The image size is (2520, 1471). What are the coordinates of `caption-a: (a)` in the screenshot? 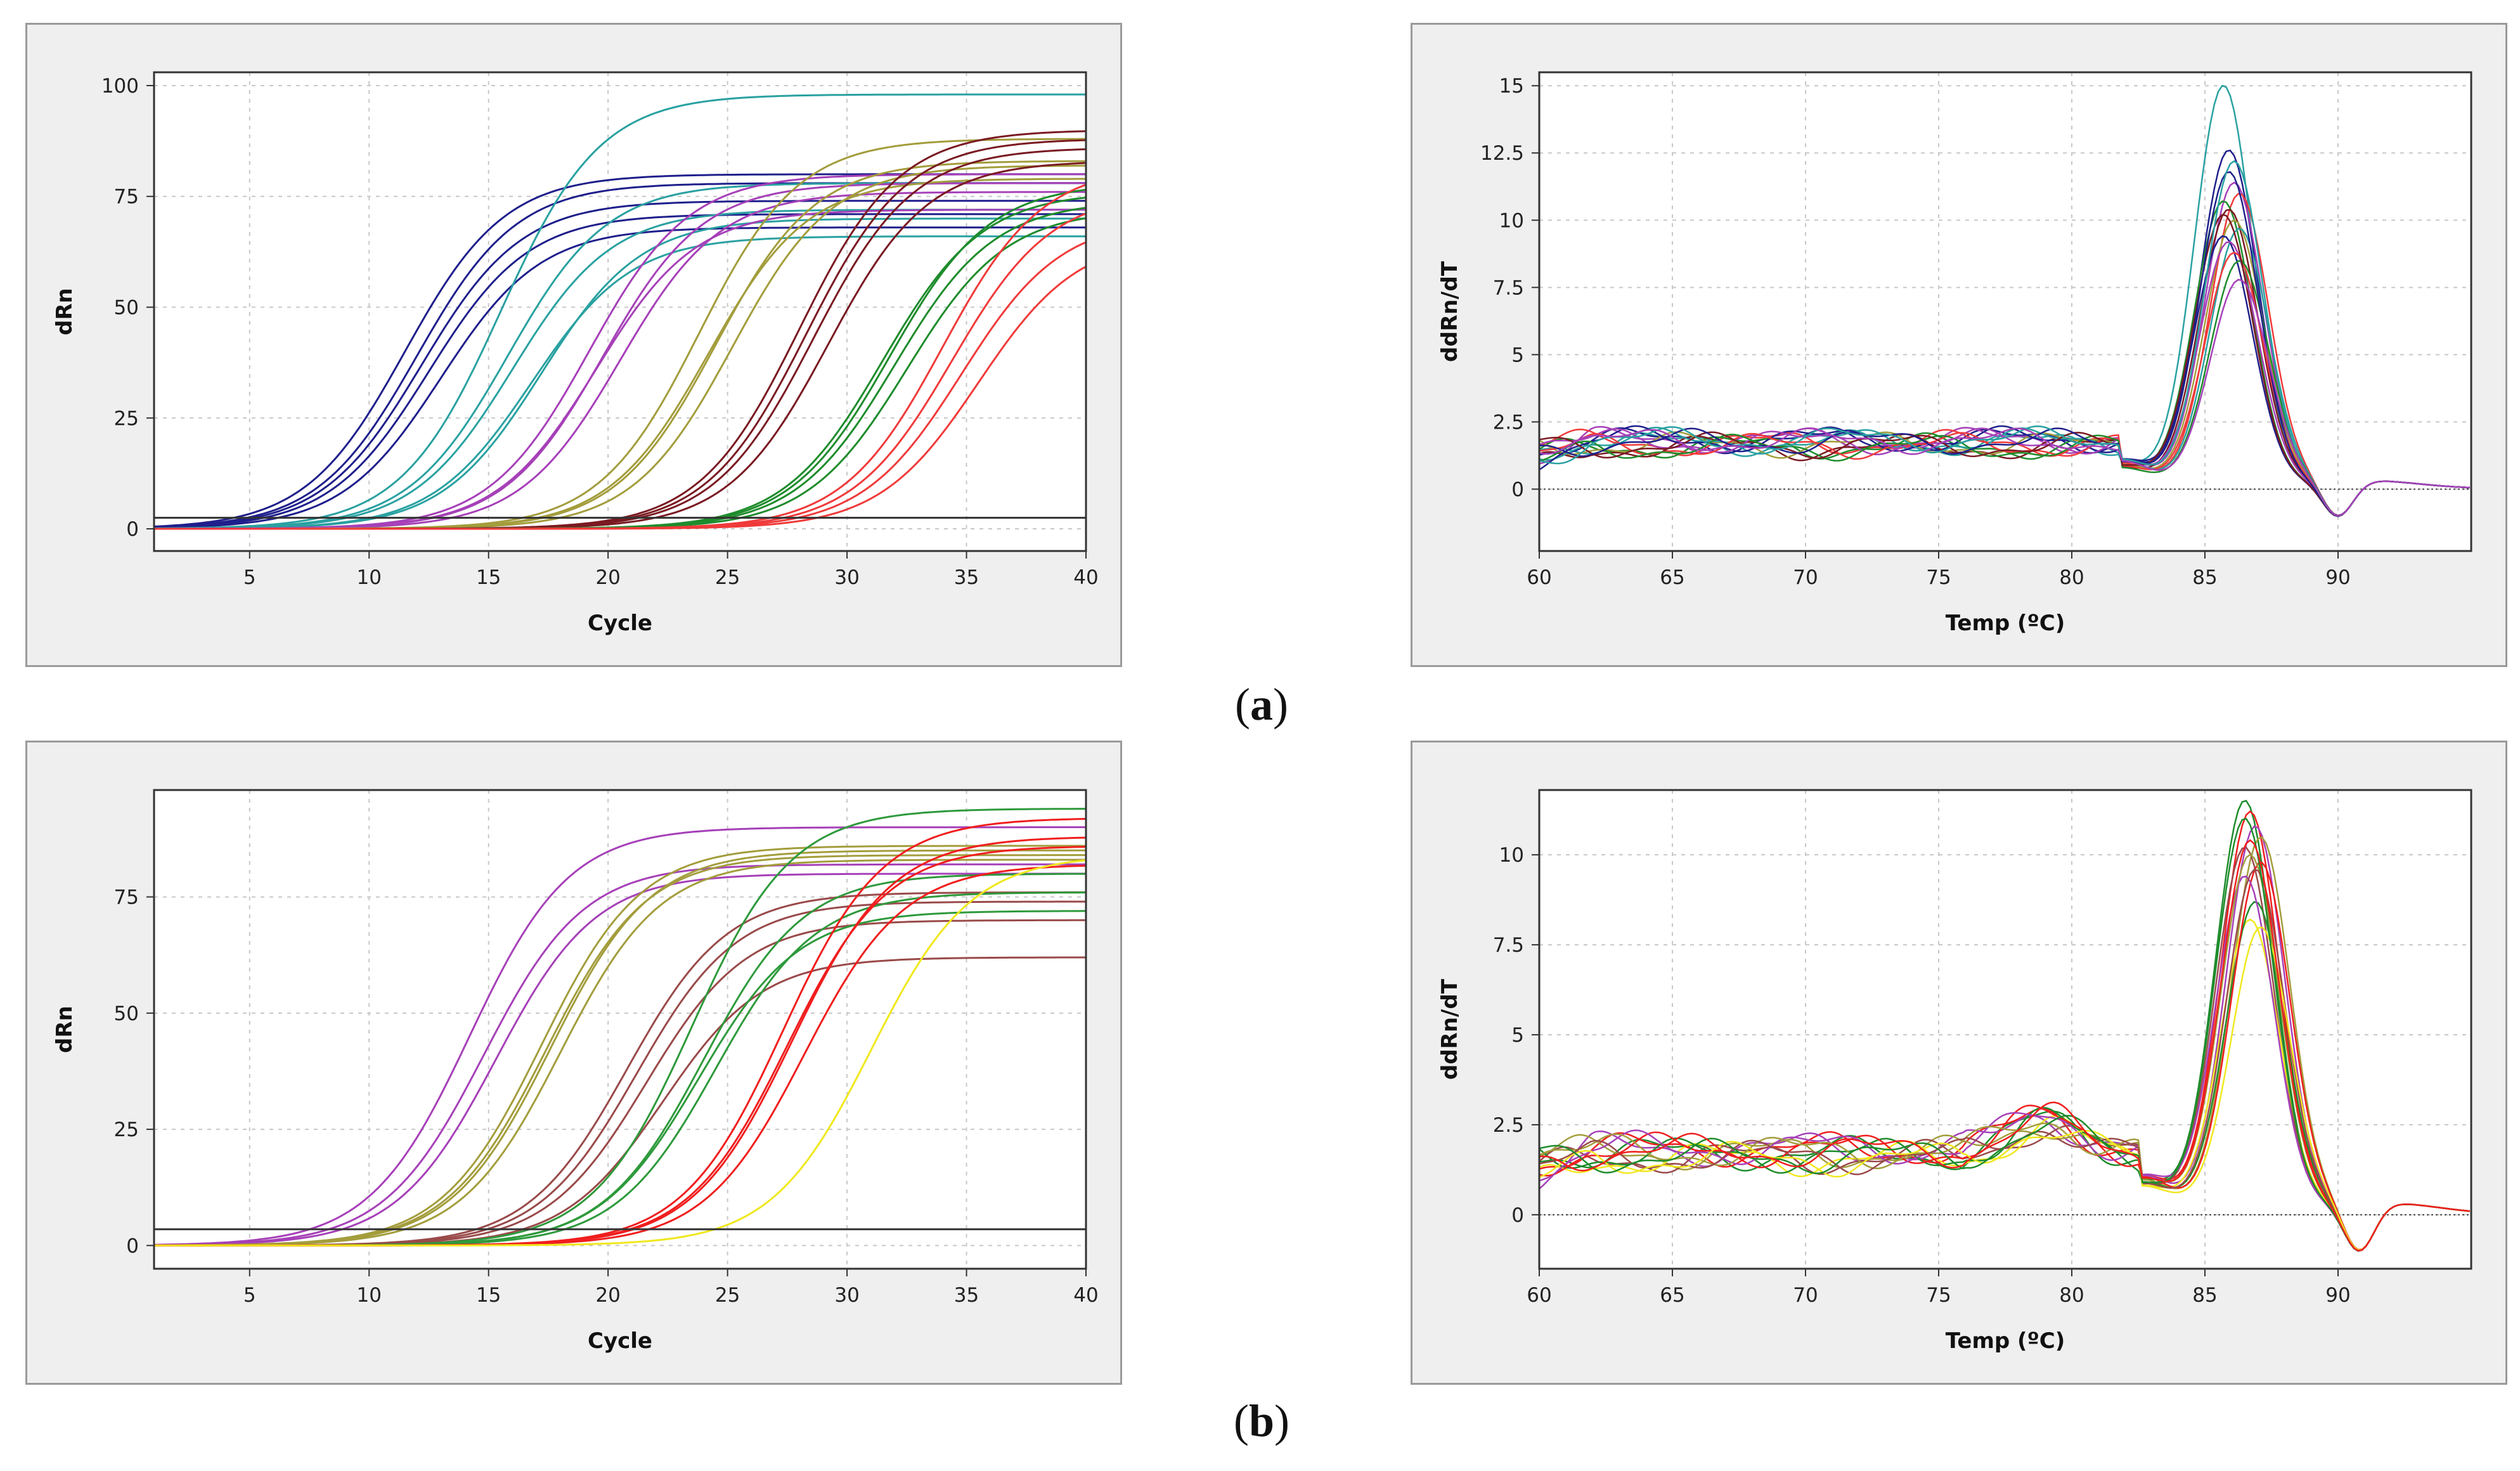 It's located at (1261, 704).